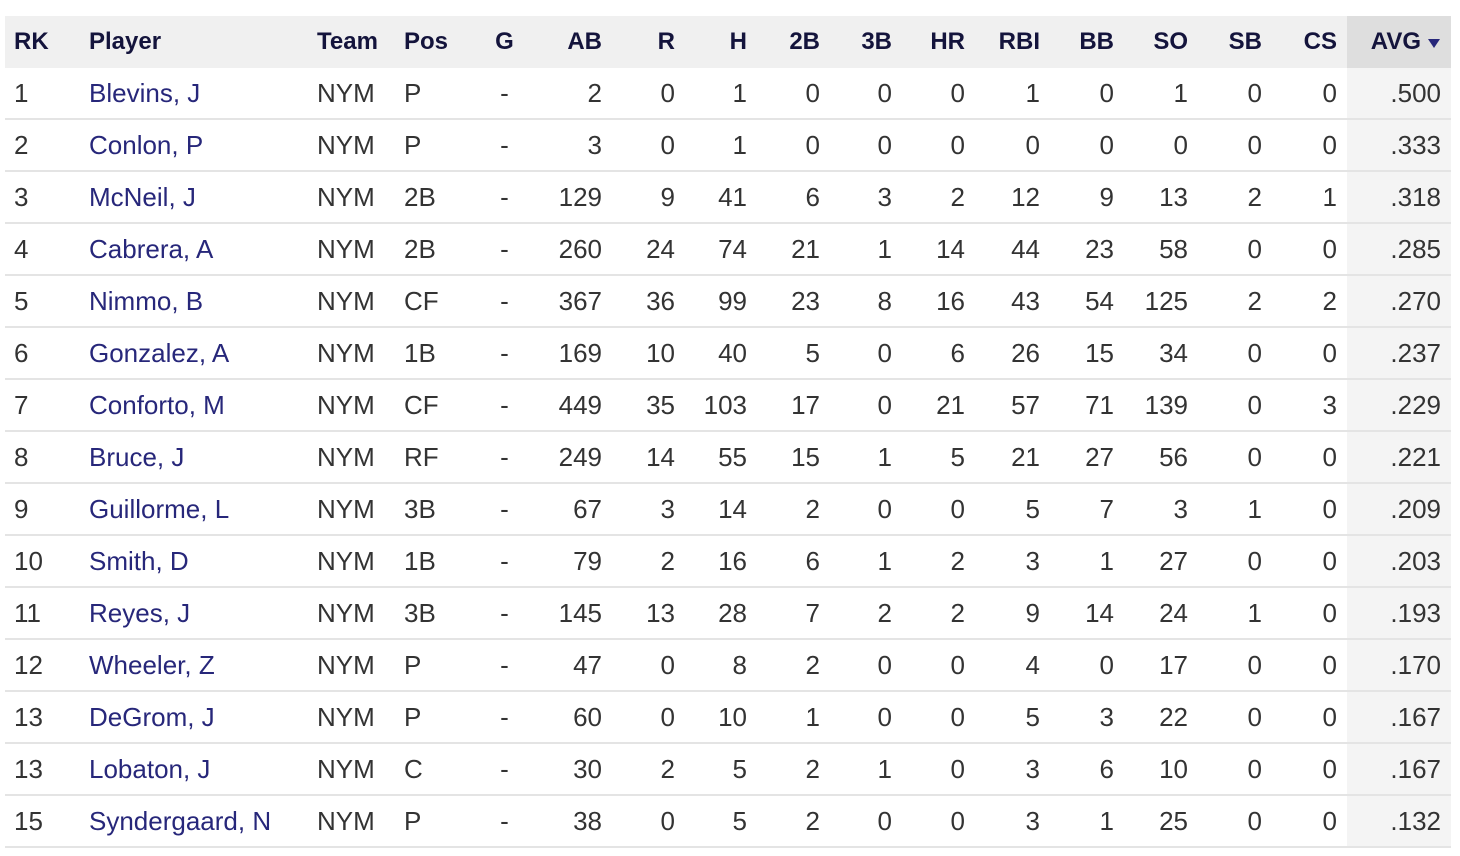 The width and height of the screenshot is (1460, 856). What do you see at coordinates (42, 717) in the screenshot?
I see `table-cell: 13` at bounding box center [42, 717].